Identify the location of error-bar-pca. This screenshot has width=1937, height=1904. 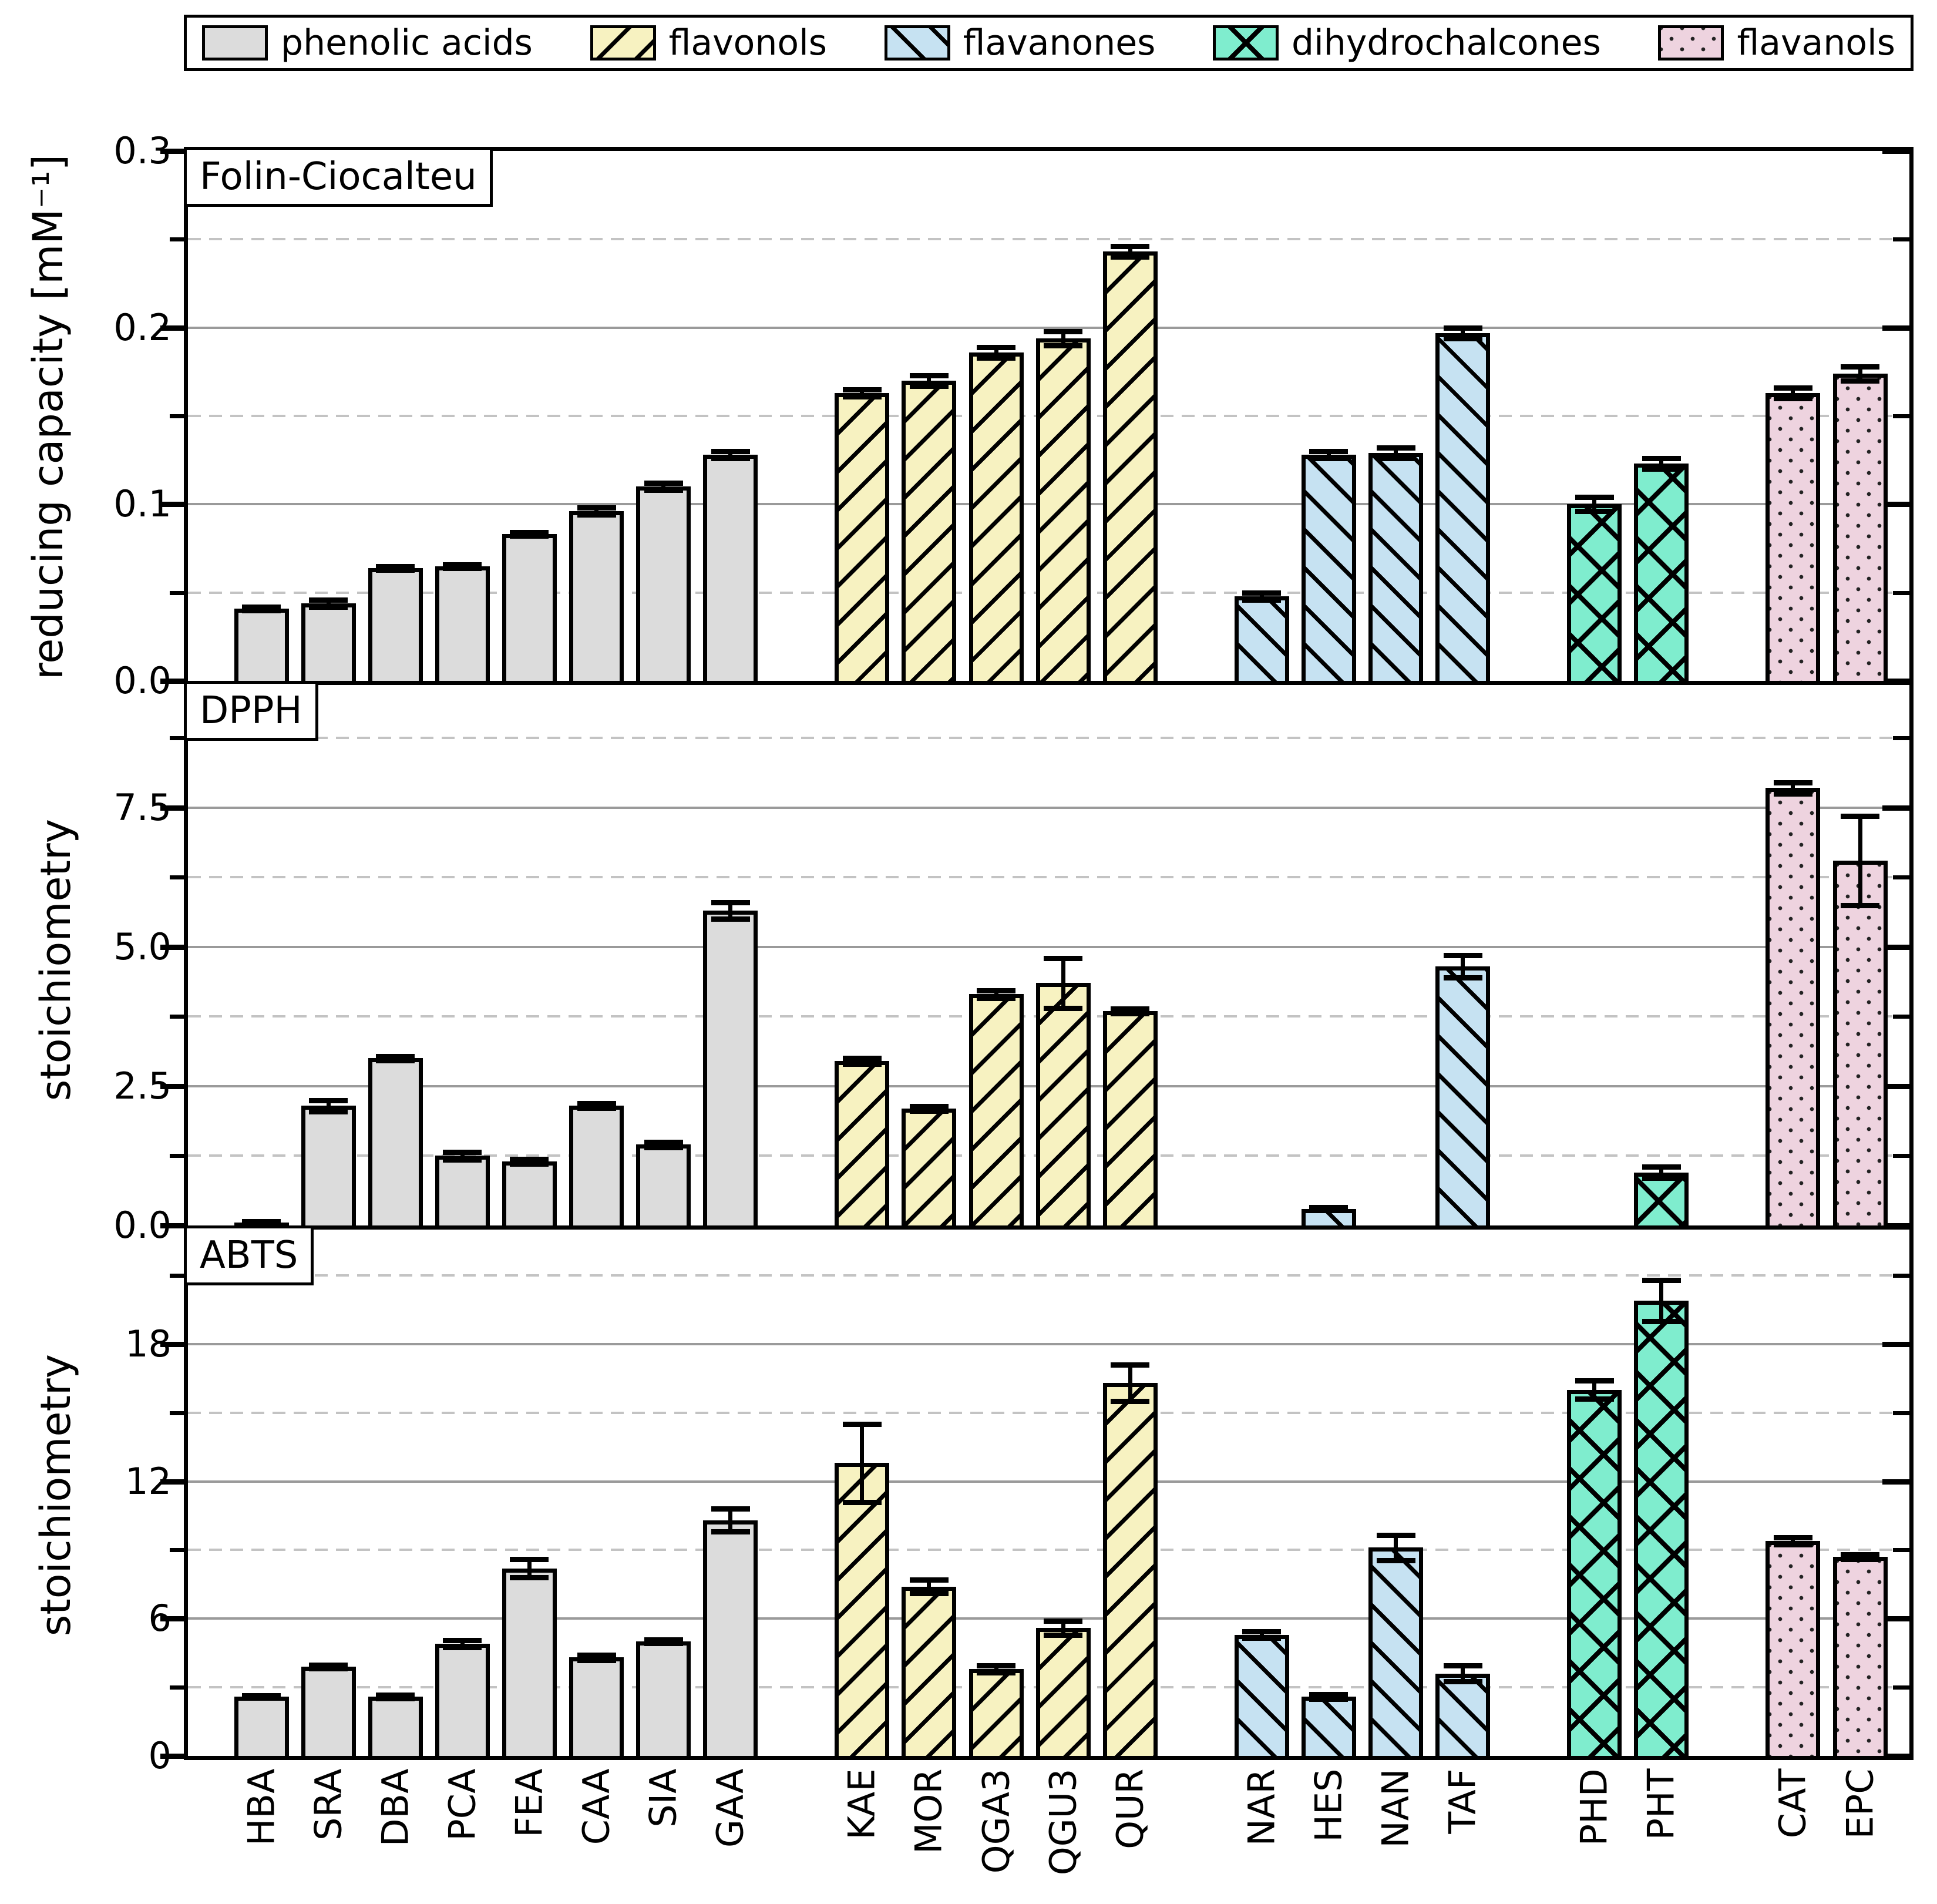
(463, 1643).